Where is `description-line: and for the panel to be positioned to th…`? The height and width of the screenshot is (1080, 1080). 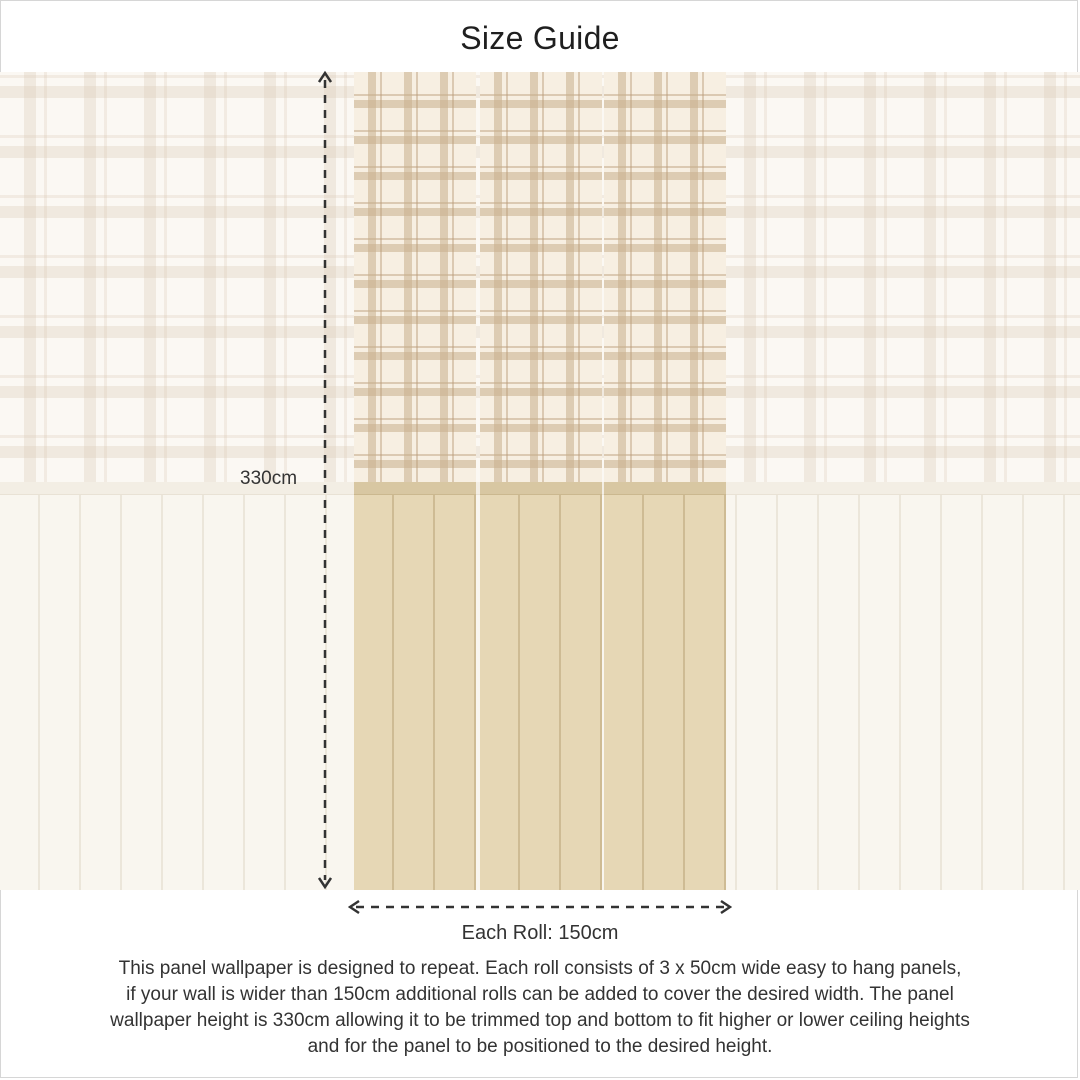 description-line: and for the panel to be positioned to th… is located at coordinates (540, 1046).